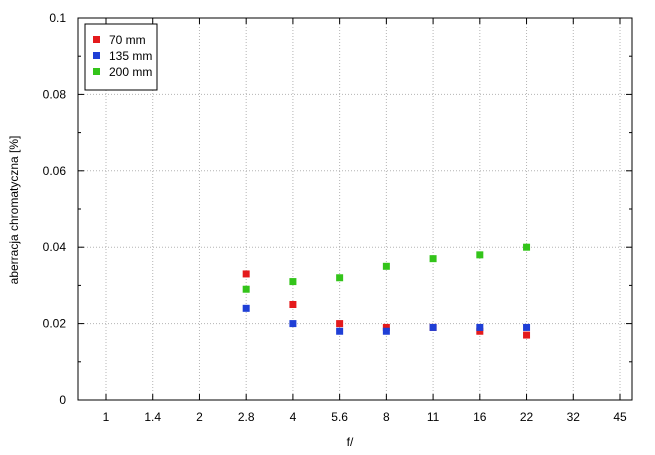  What do you see at coordinates (14, 210) in the screenshot?
I see `y-axis-label: aberracja chromatyczna [%]` at bounding box center [14, 210].